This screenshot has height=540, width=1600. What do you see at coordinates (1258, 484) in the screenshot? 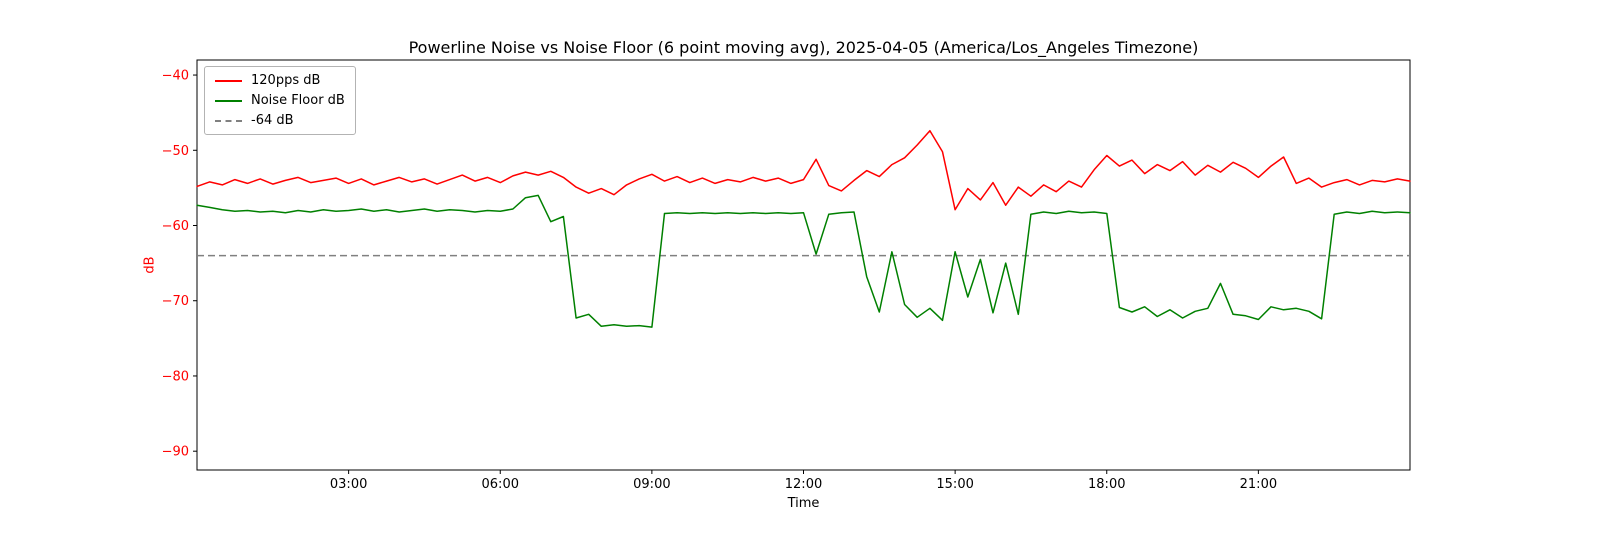
I see `x-tick-label: 21:00` at bounding box center [1258, 484].